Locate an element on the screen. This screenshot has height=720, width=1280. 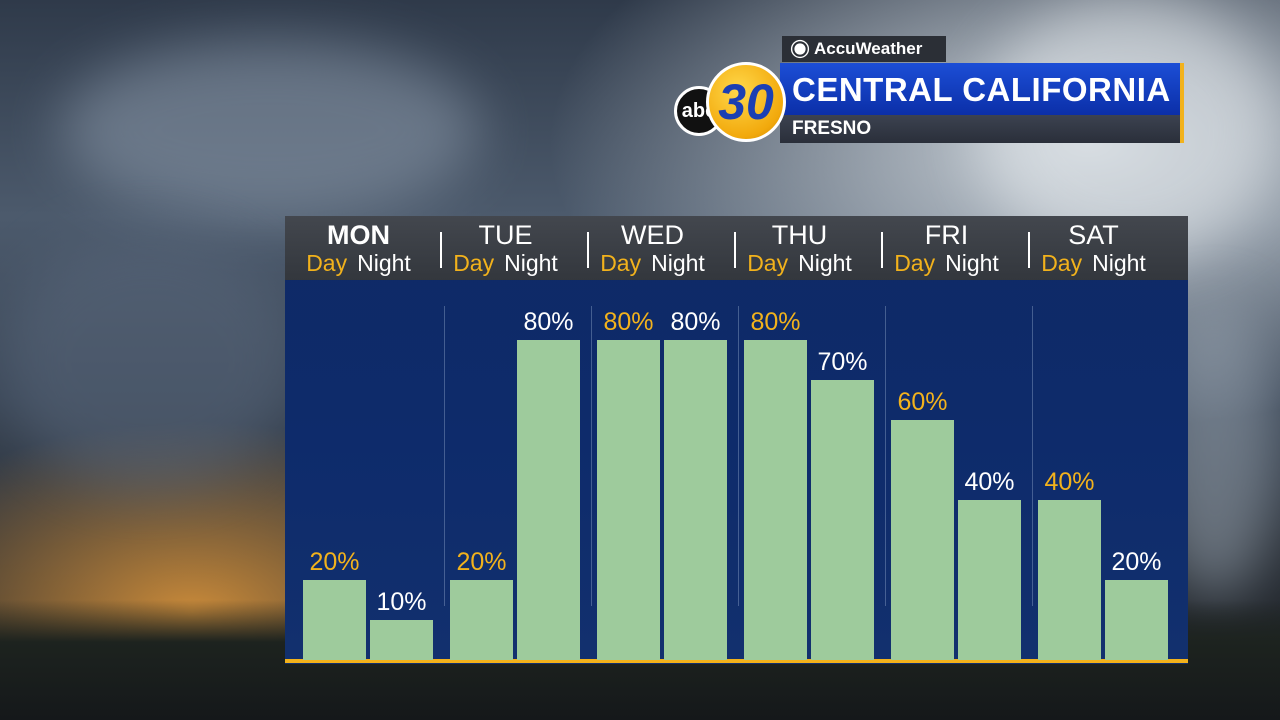
day-column-header: SAT Day Night is located at coordinates (1093, 248).